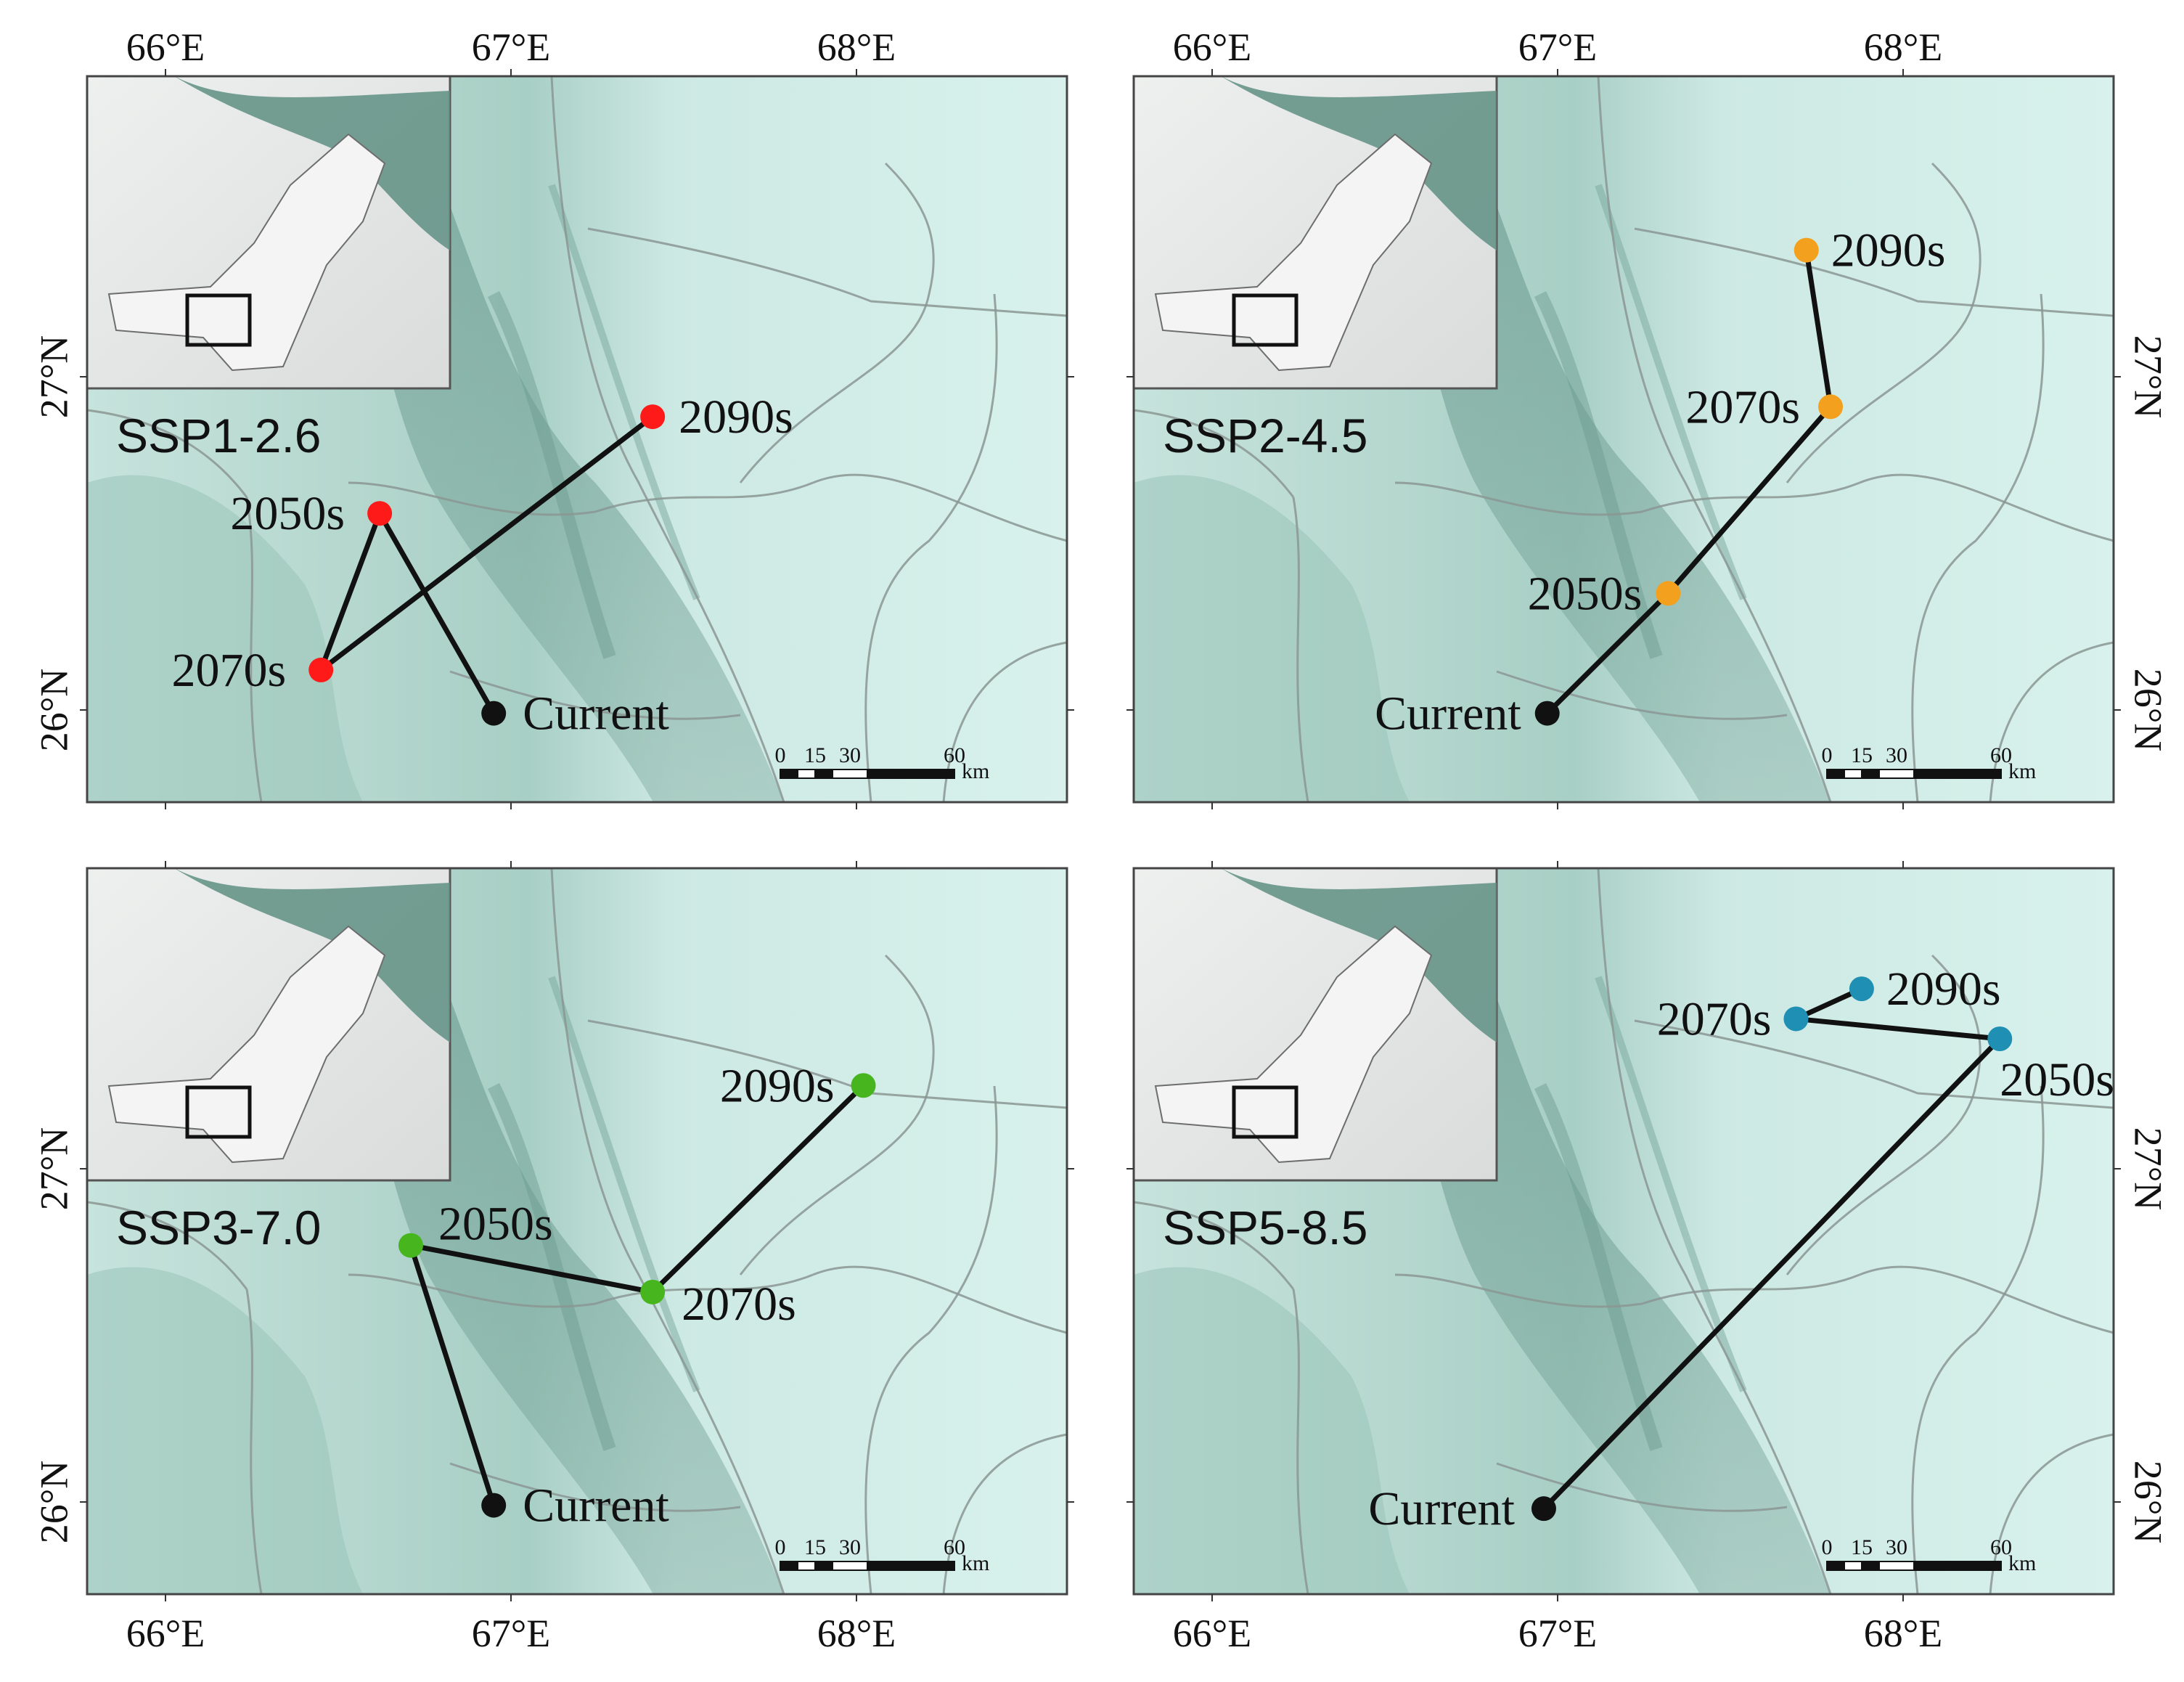 Image resolution: width=2184 pixels, height=1682 pixels. What do you see at coordinates (975, 1563) in the screenshot?
I see `scalebar-unit: km` at bounding box center [975, 1563].